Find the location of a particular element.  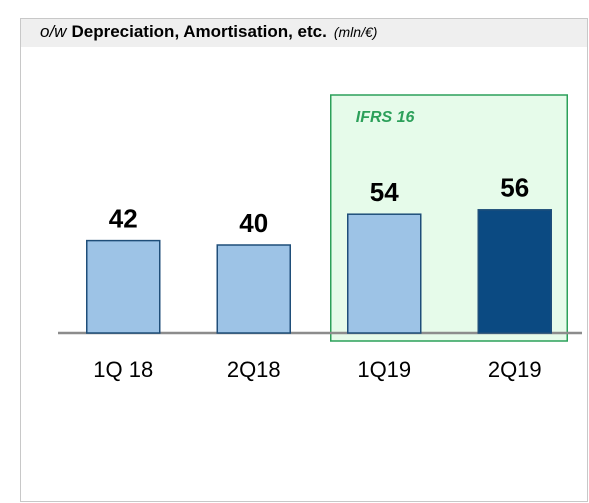

title-prefix: o/w is located at coordinates (54, 31).